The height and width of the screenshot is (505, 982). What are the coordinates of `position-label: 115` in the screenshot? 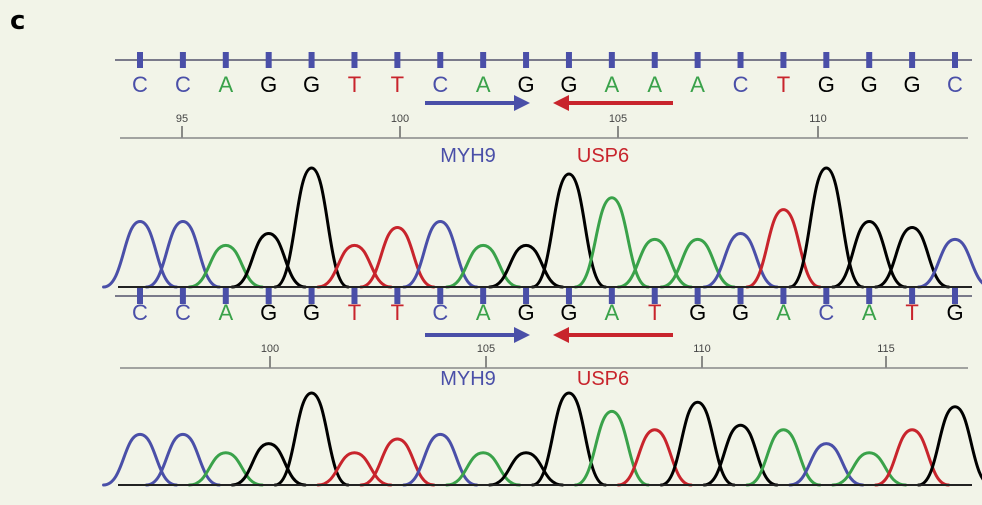 It's located at (886, 349).